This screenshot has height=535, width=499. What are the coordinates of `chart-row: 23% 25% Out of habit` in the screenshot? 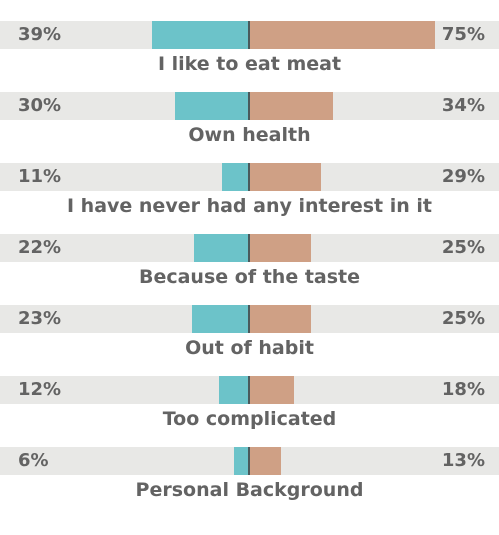 It's located at (249, 332).